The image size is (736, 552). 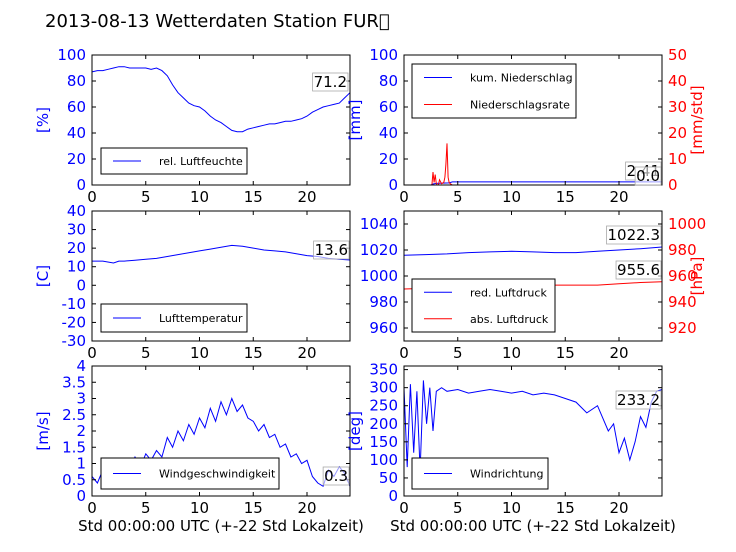 I want to click on legend: Windgeschwindigkeit, so click(x=190, y=473).